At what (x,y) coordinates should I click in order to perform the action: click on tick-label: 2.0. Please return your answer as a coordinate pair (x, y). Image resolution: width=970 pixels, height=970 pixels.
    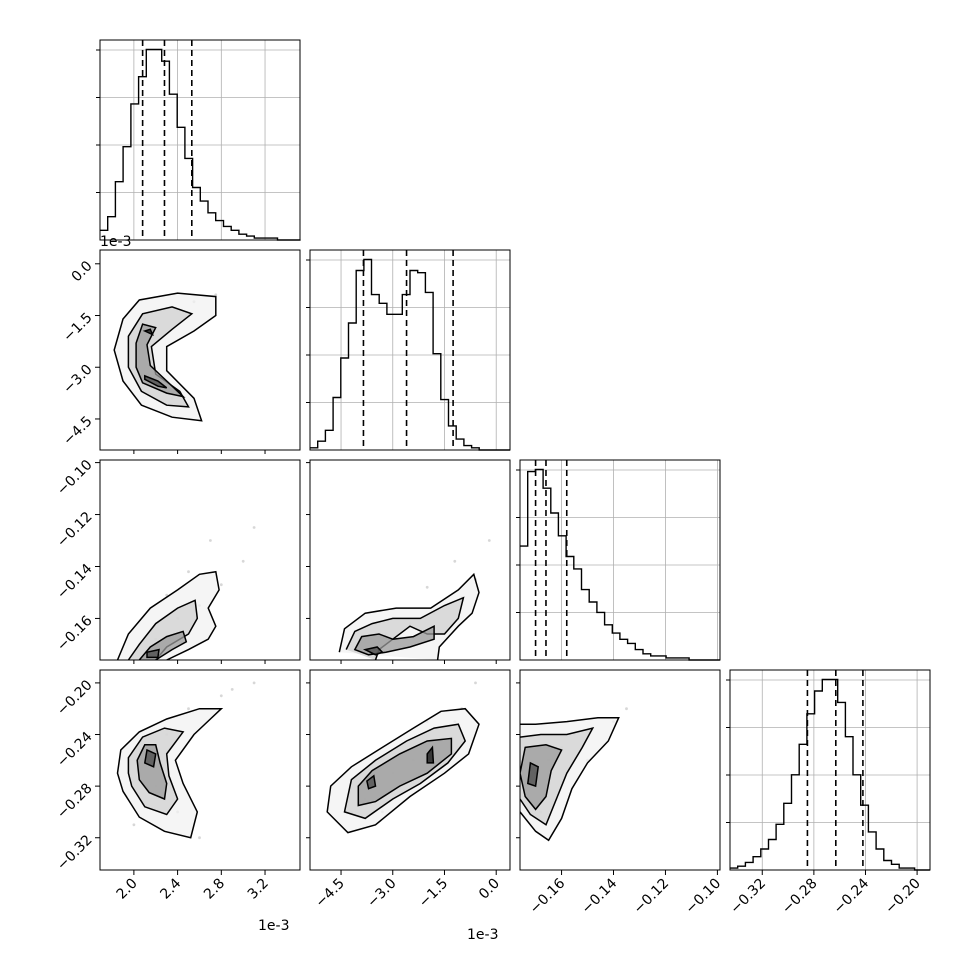
    Looking at the image, I should click on (127, 889).